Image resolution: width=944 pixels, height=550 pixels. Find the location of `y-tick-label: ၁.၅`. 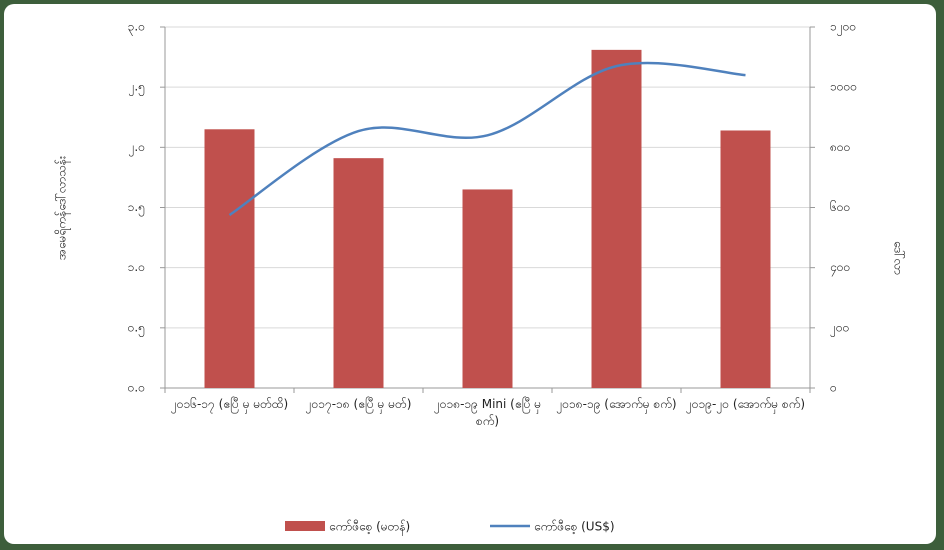

y-tick-label: ၁.၅ is located at coordinates (136, 208).